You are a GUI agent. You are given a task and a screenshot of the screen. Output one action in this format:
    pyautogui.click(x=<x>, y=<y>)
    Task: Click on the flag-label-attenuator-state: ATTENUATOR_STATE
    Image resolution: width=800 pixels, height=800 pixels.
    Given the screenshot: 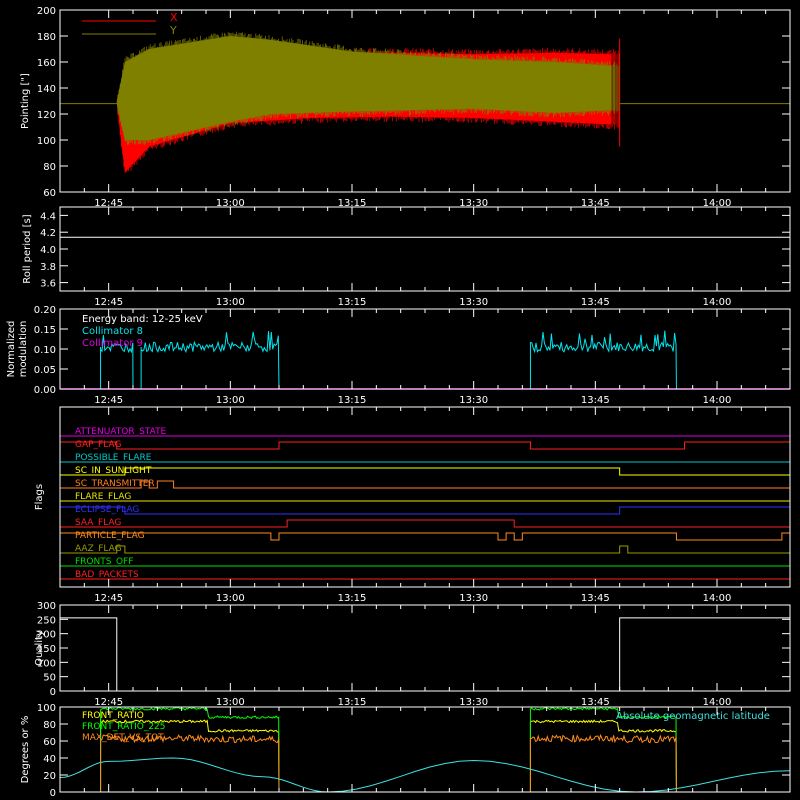 What is the action you would take?
    pyautogui.click(x=121, y=432)
    